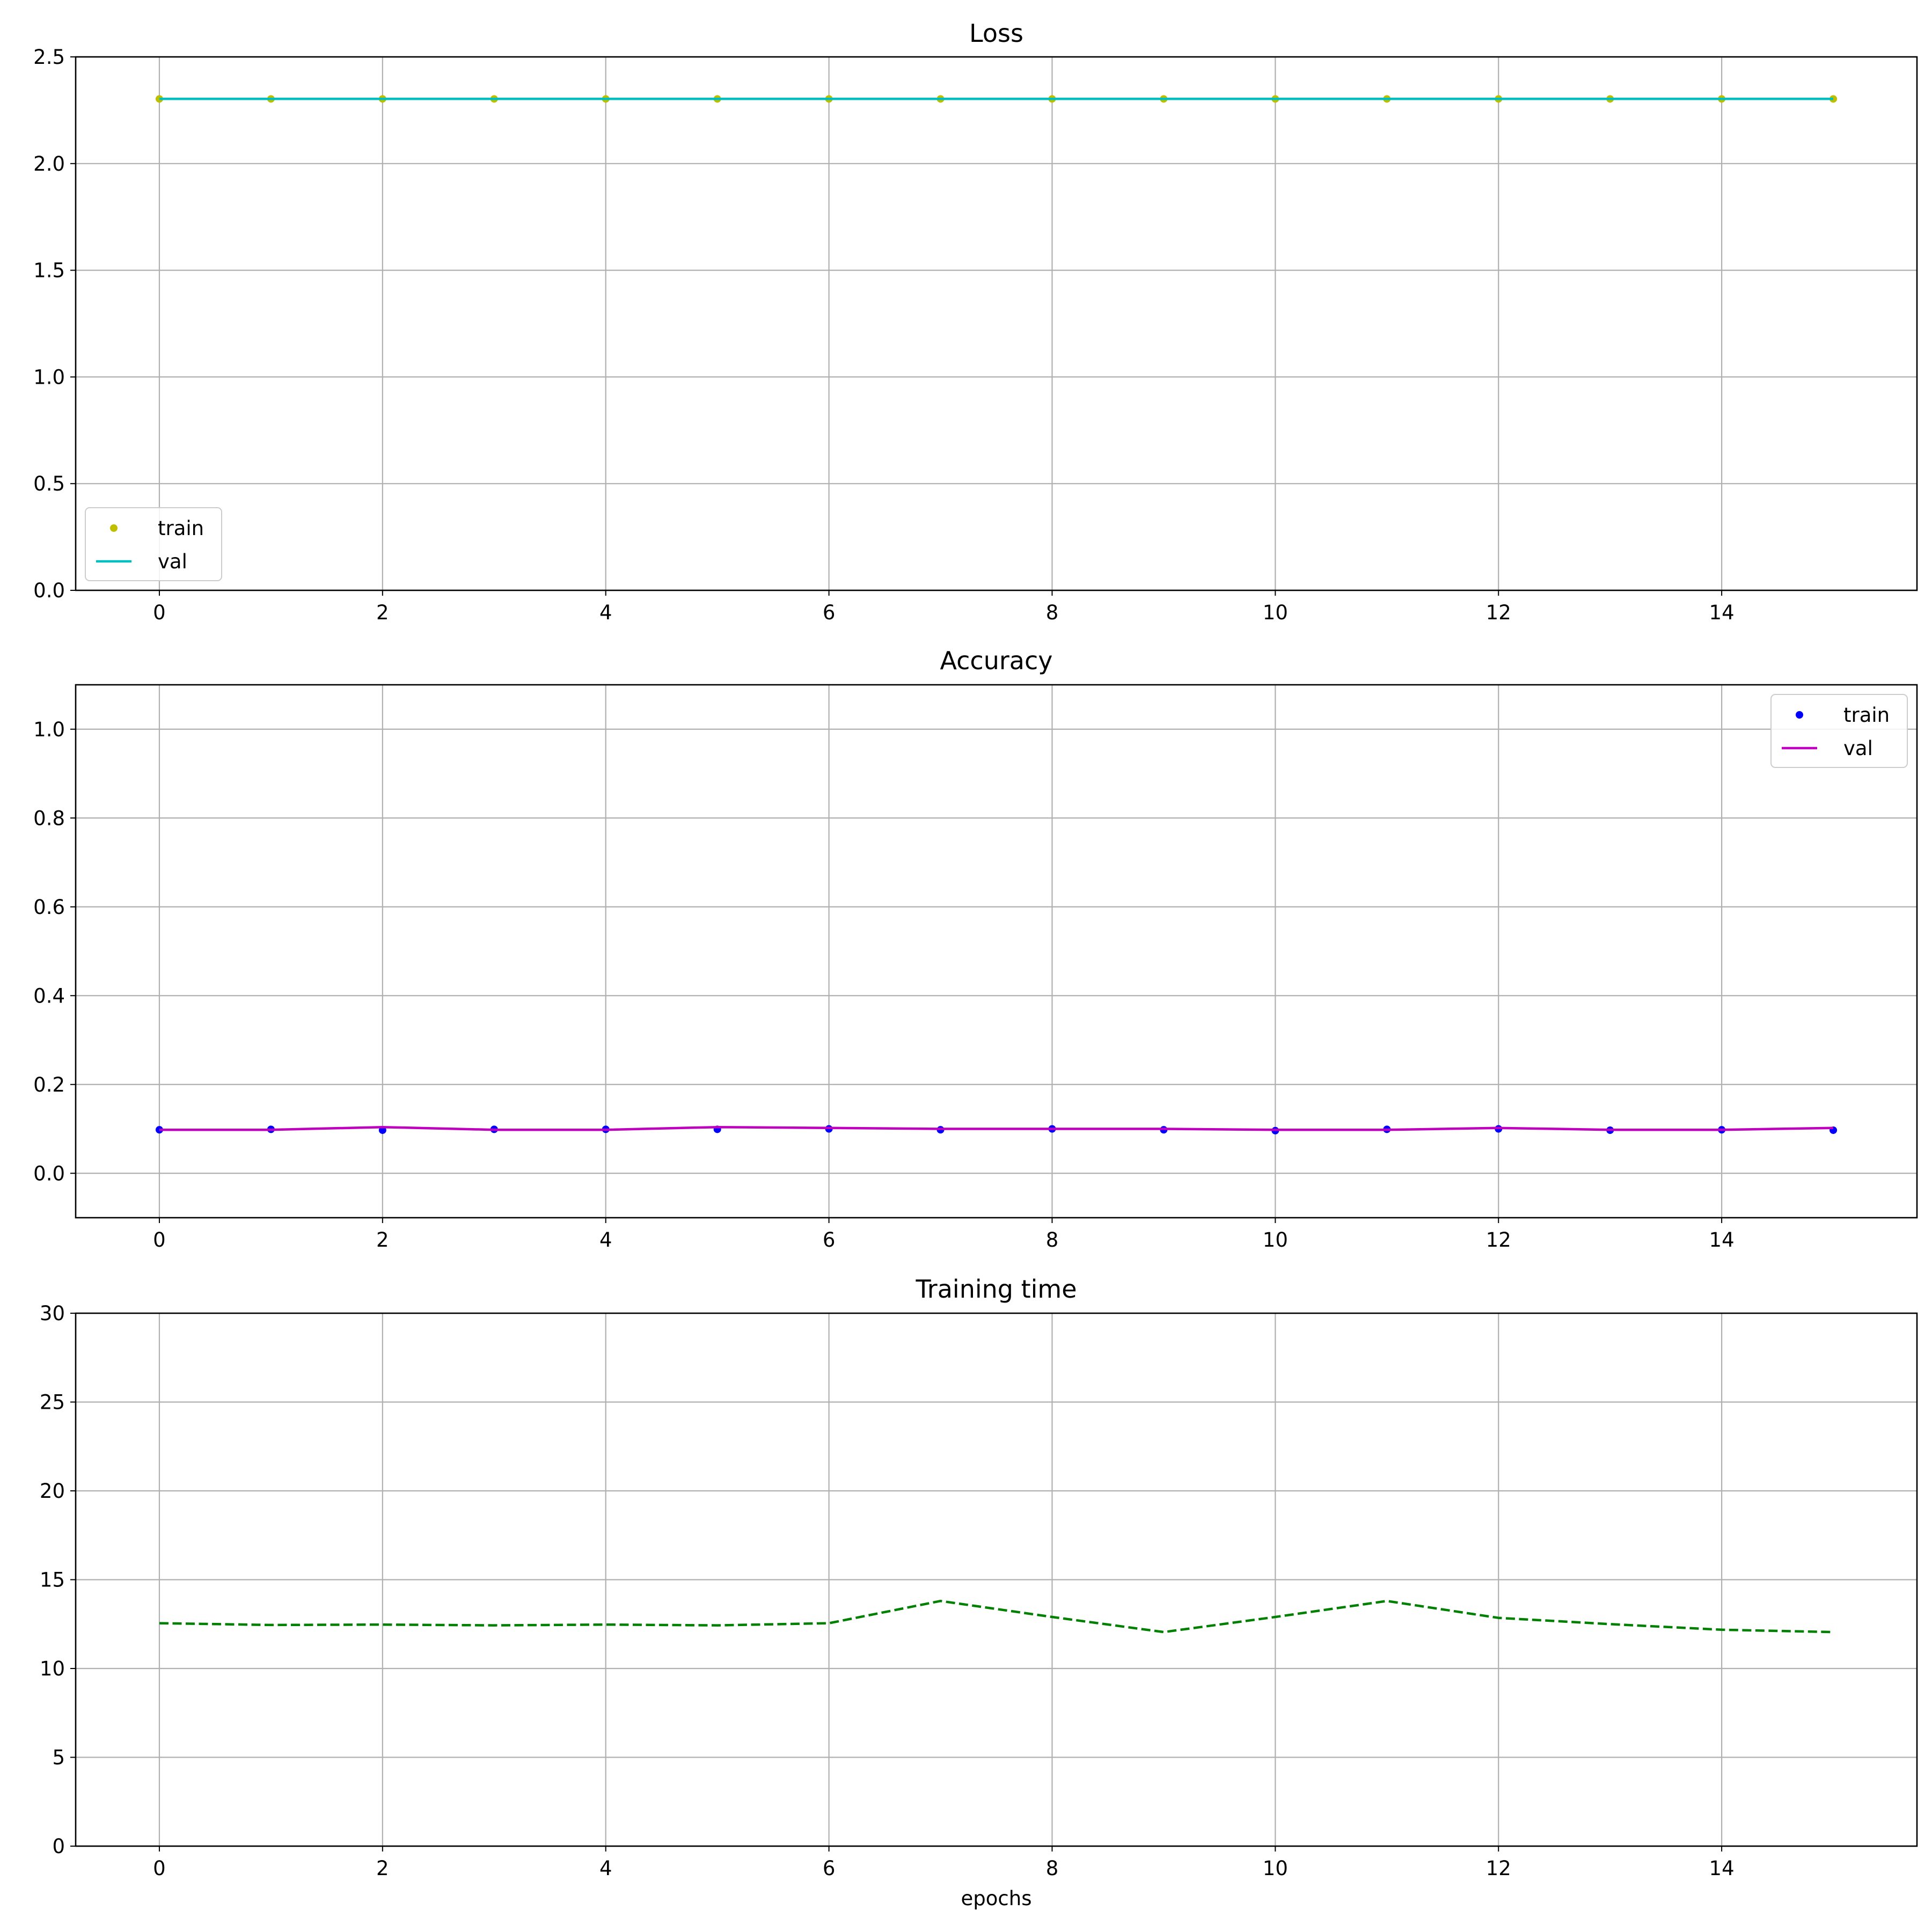 Image resolution: width=1932 pixels, height=1932 pixels. I want to click on series-line-time, so click(996, 1616).